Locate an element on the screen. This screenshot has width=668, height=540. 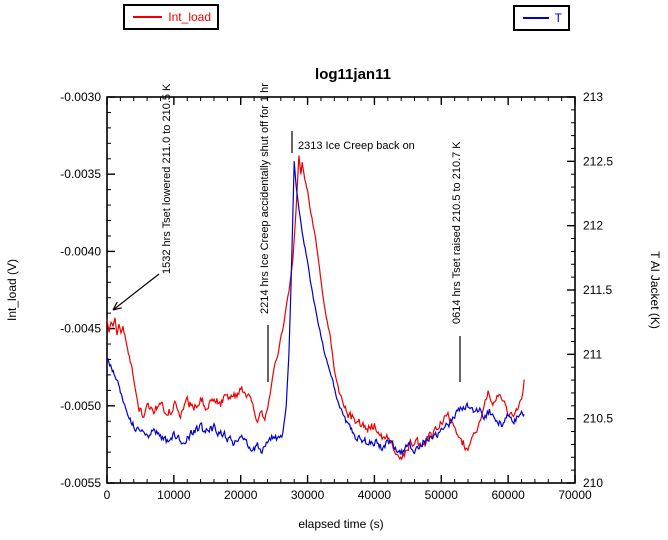
left-tick-label: -0.0035 is located at coordinates (80, 174).